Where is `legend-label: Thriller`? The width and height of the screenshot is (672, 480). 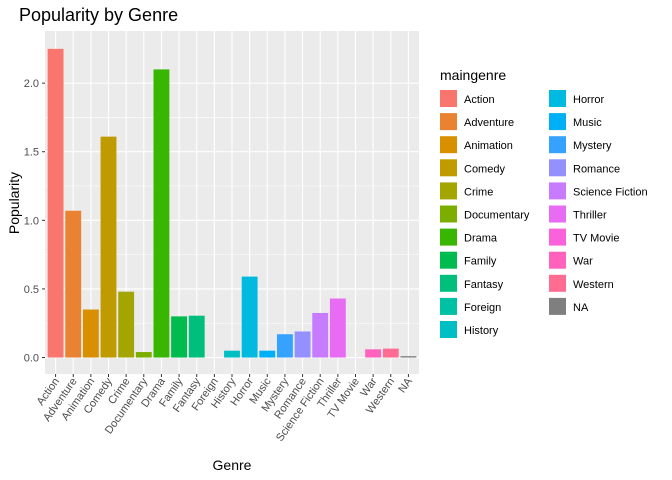 legend-label: Thriller is located at coordinates (590, 216).